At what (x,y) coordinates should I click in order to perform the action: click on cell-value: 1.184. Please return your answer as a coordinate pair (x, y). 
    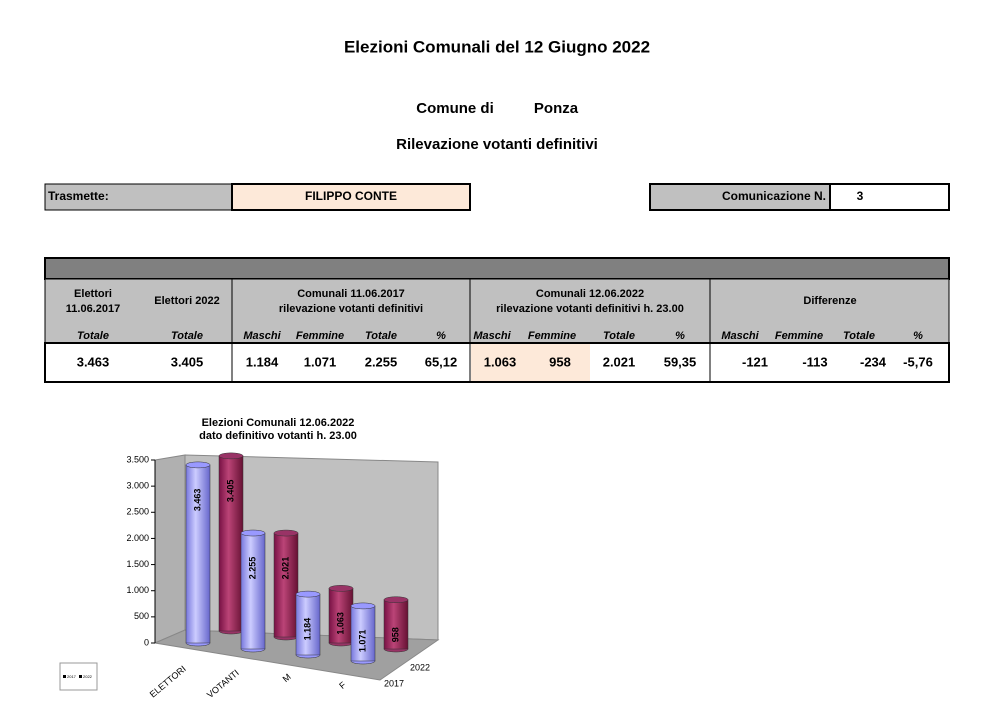
    Looking at the image, I should click on (262, 361).